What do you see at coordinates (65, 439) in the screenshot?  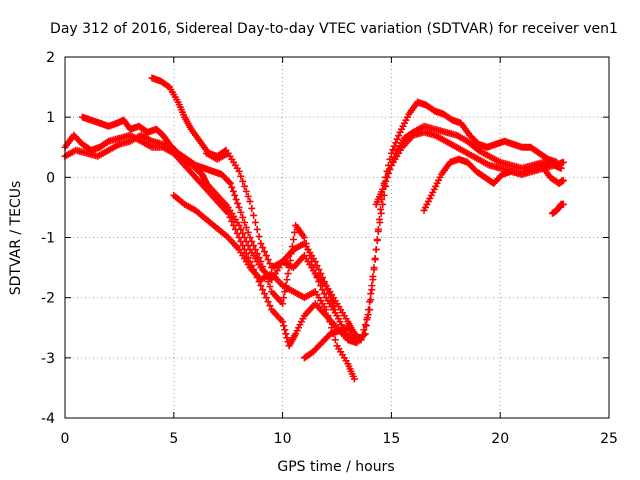 I see `x-tick-label: 0` at bounding box center [65, 439].